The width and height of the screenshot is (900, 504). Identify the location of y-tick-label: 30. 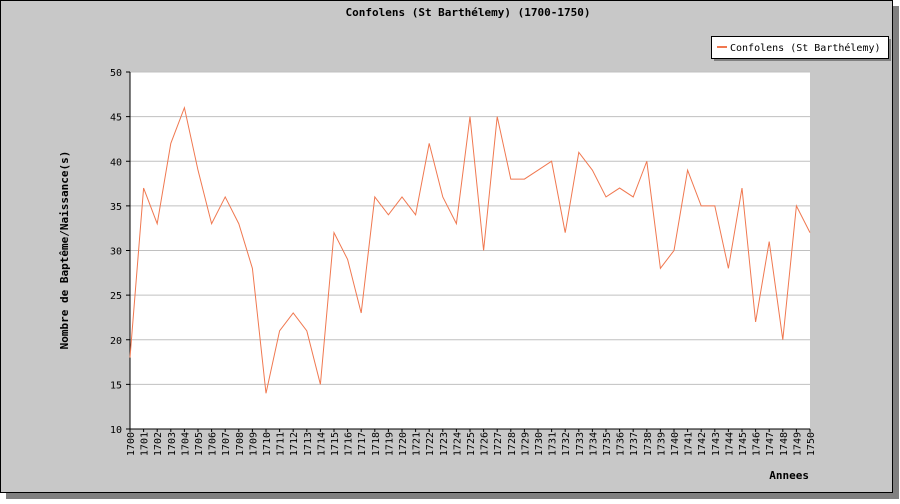
(116, 252).